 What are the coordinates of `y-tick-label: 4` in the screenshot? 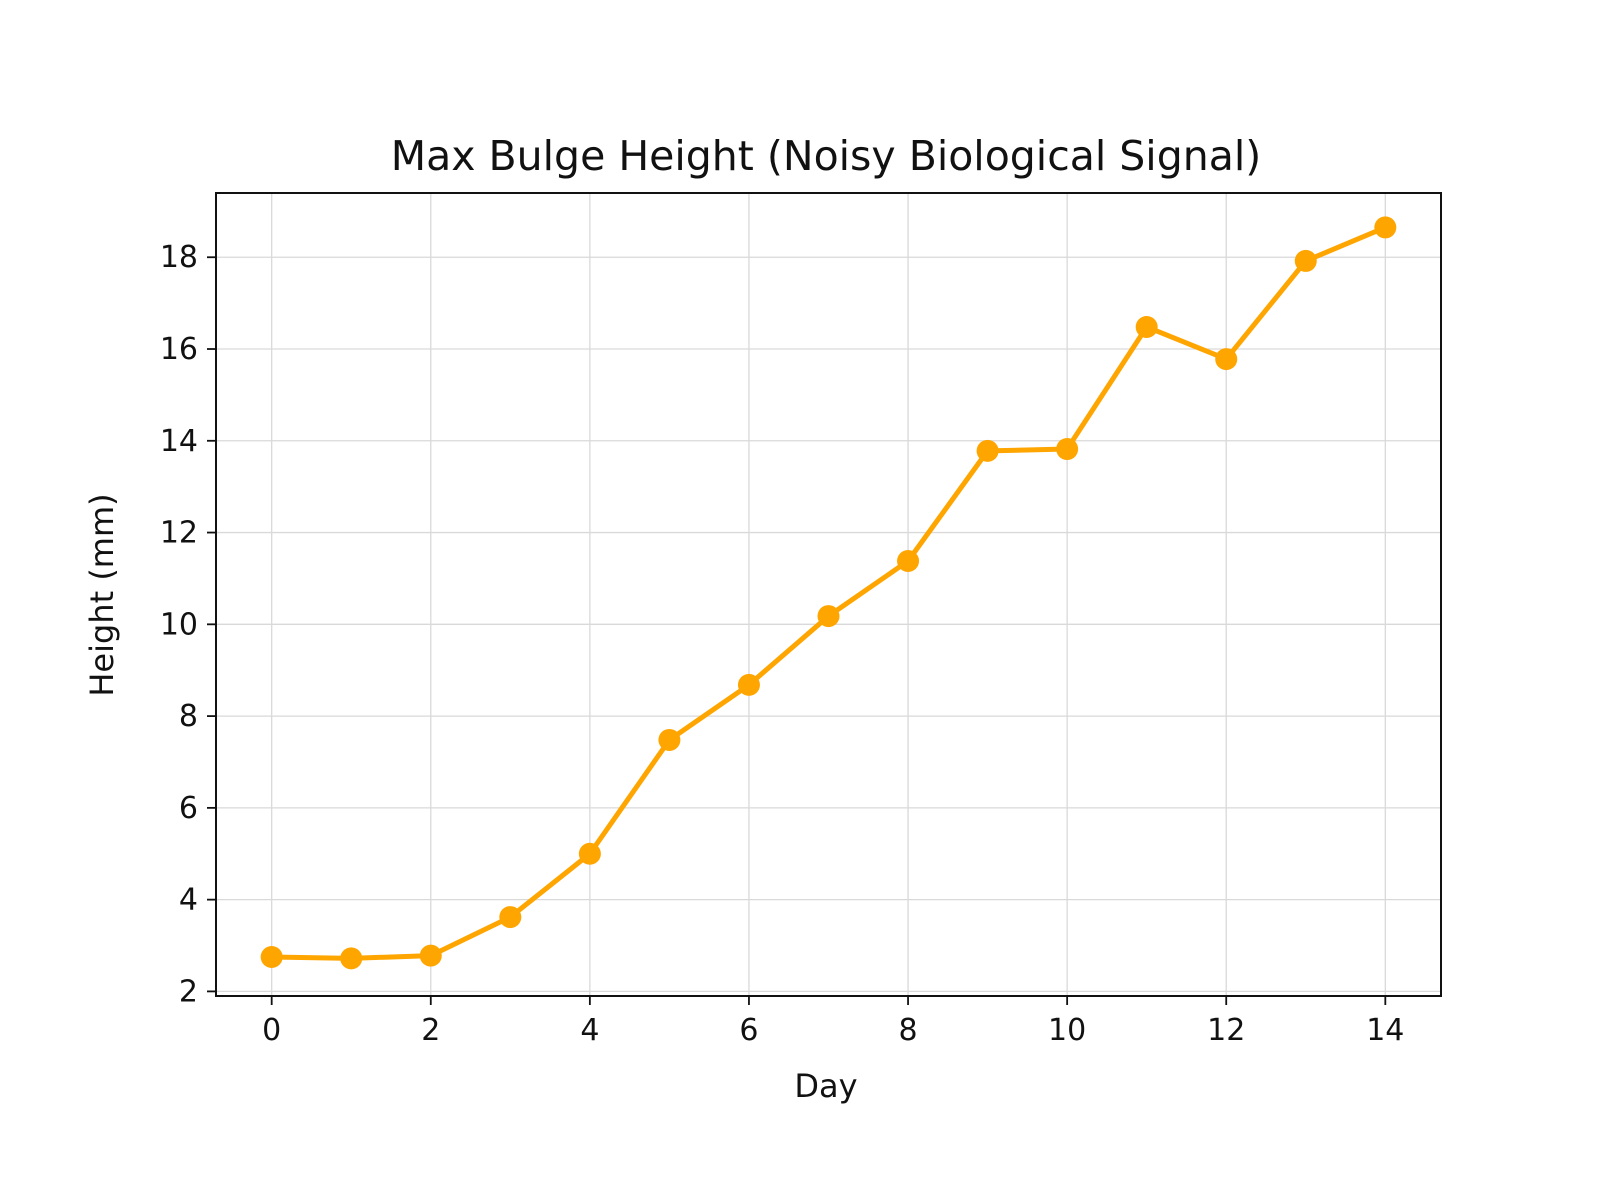 It's located at (188, 900).